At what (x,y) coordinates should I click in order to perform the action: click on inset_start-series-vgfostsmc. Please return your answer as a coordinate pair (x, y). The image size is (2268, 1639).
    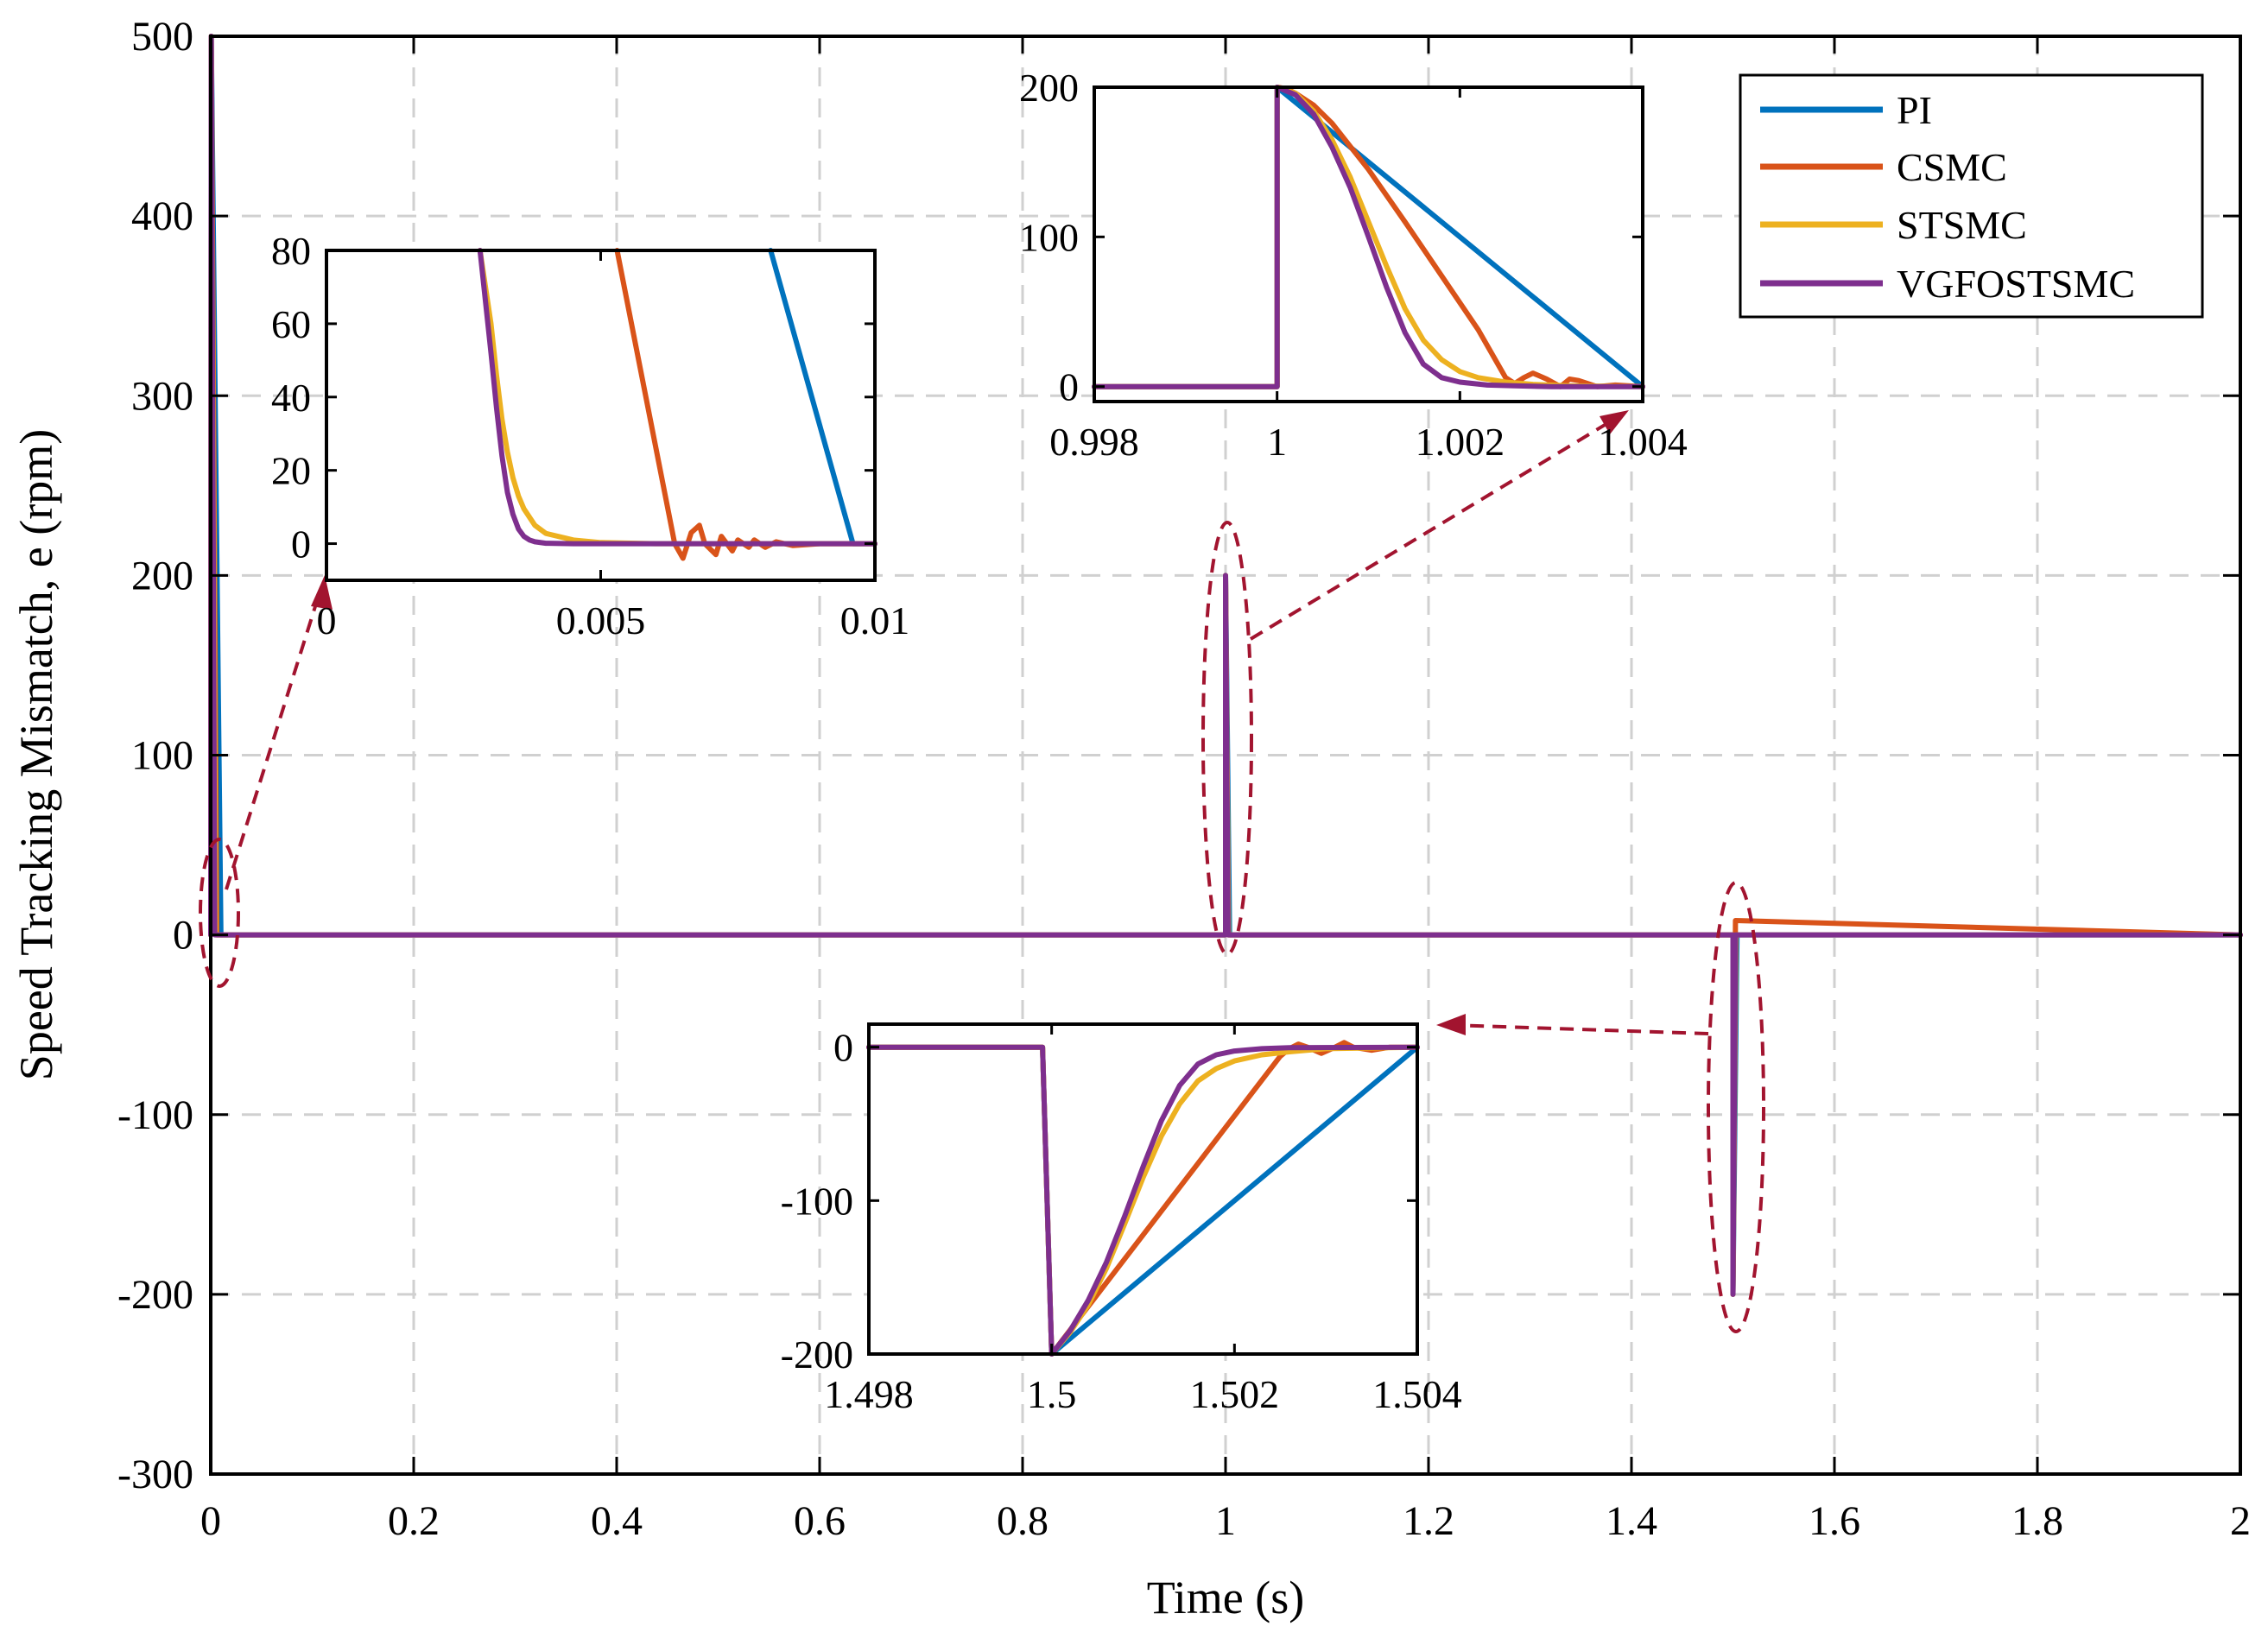
    Looking at the image, I should click on (677, 397).